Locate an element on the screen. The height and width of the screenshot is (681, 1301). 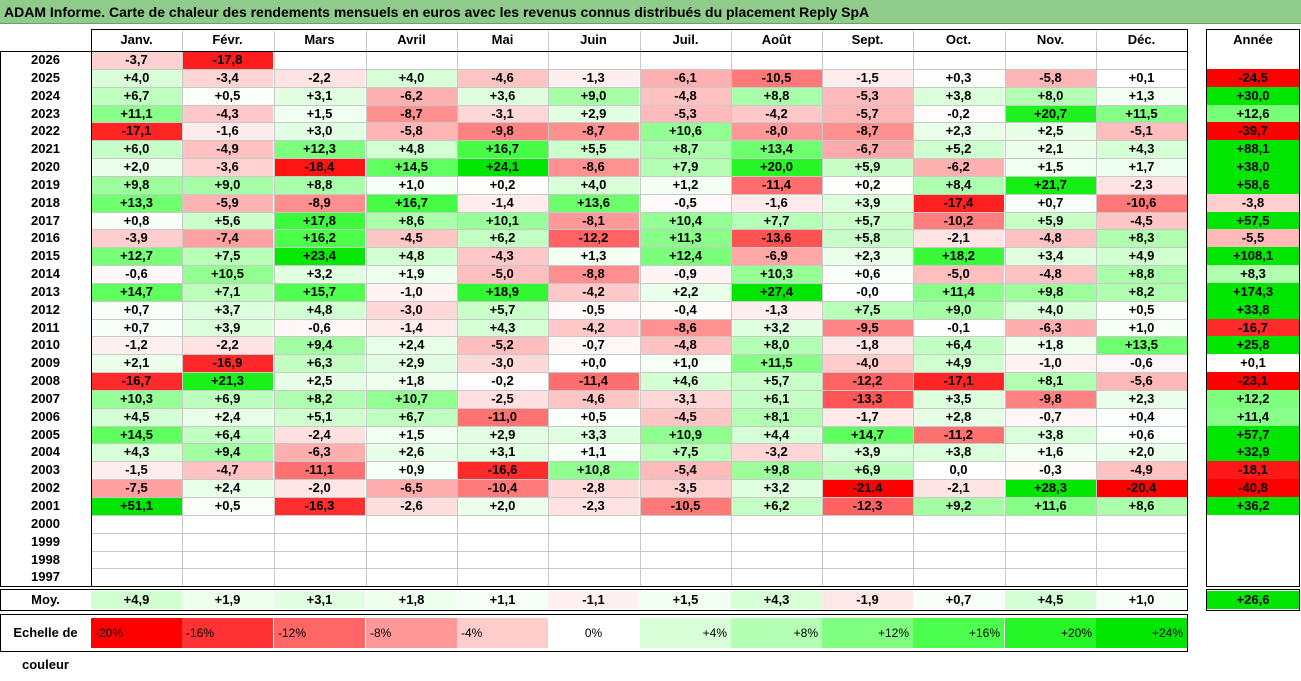
heatmap-cell: -13,6 is located at coordinates (776, 238).